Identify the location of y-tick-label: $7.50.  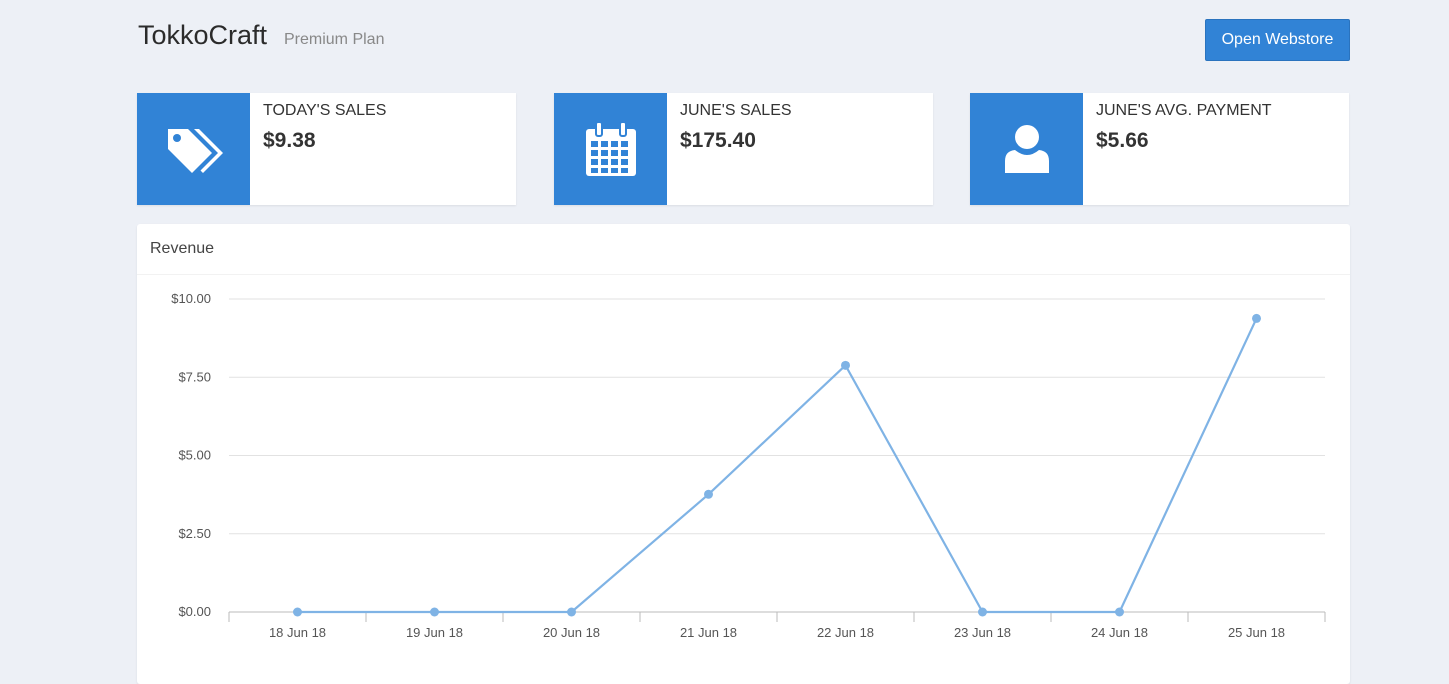
(194, 376).